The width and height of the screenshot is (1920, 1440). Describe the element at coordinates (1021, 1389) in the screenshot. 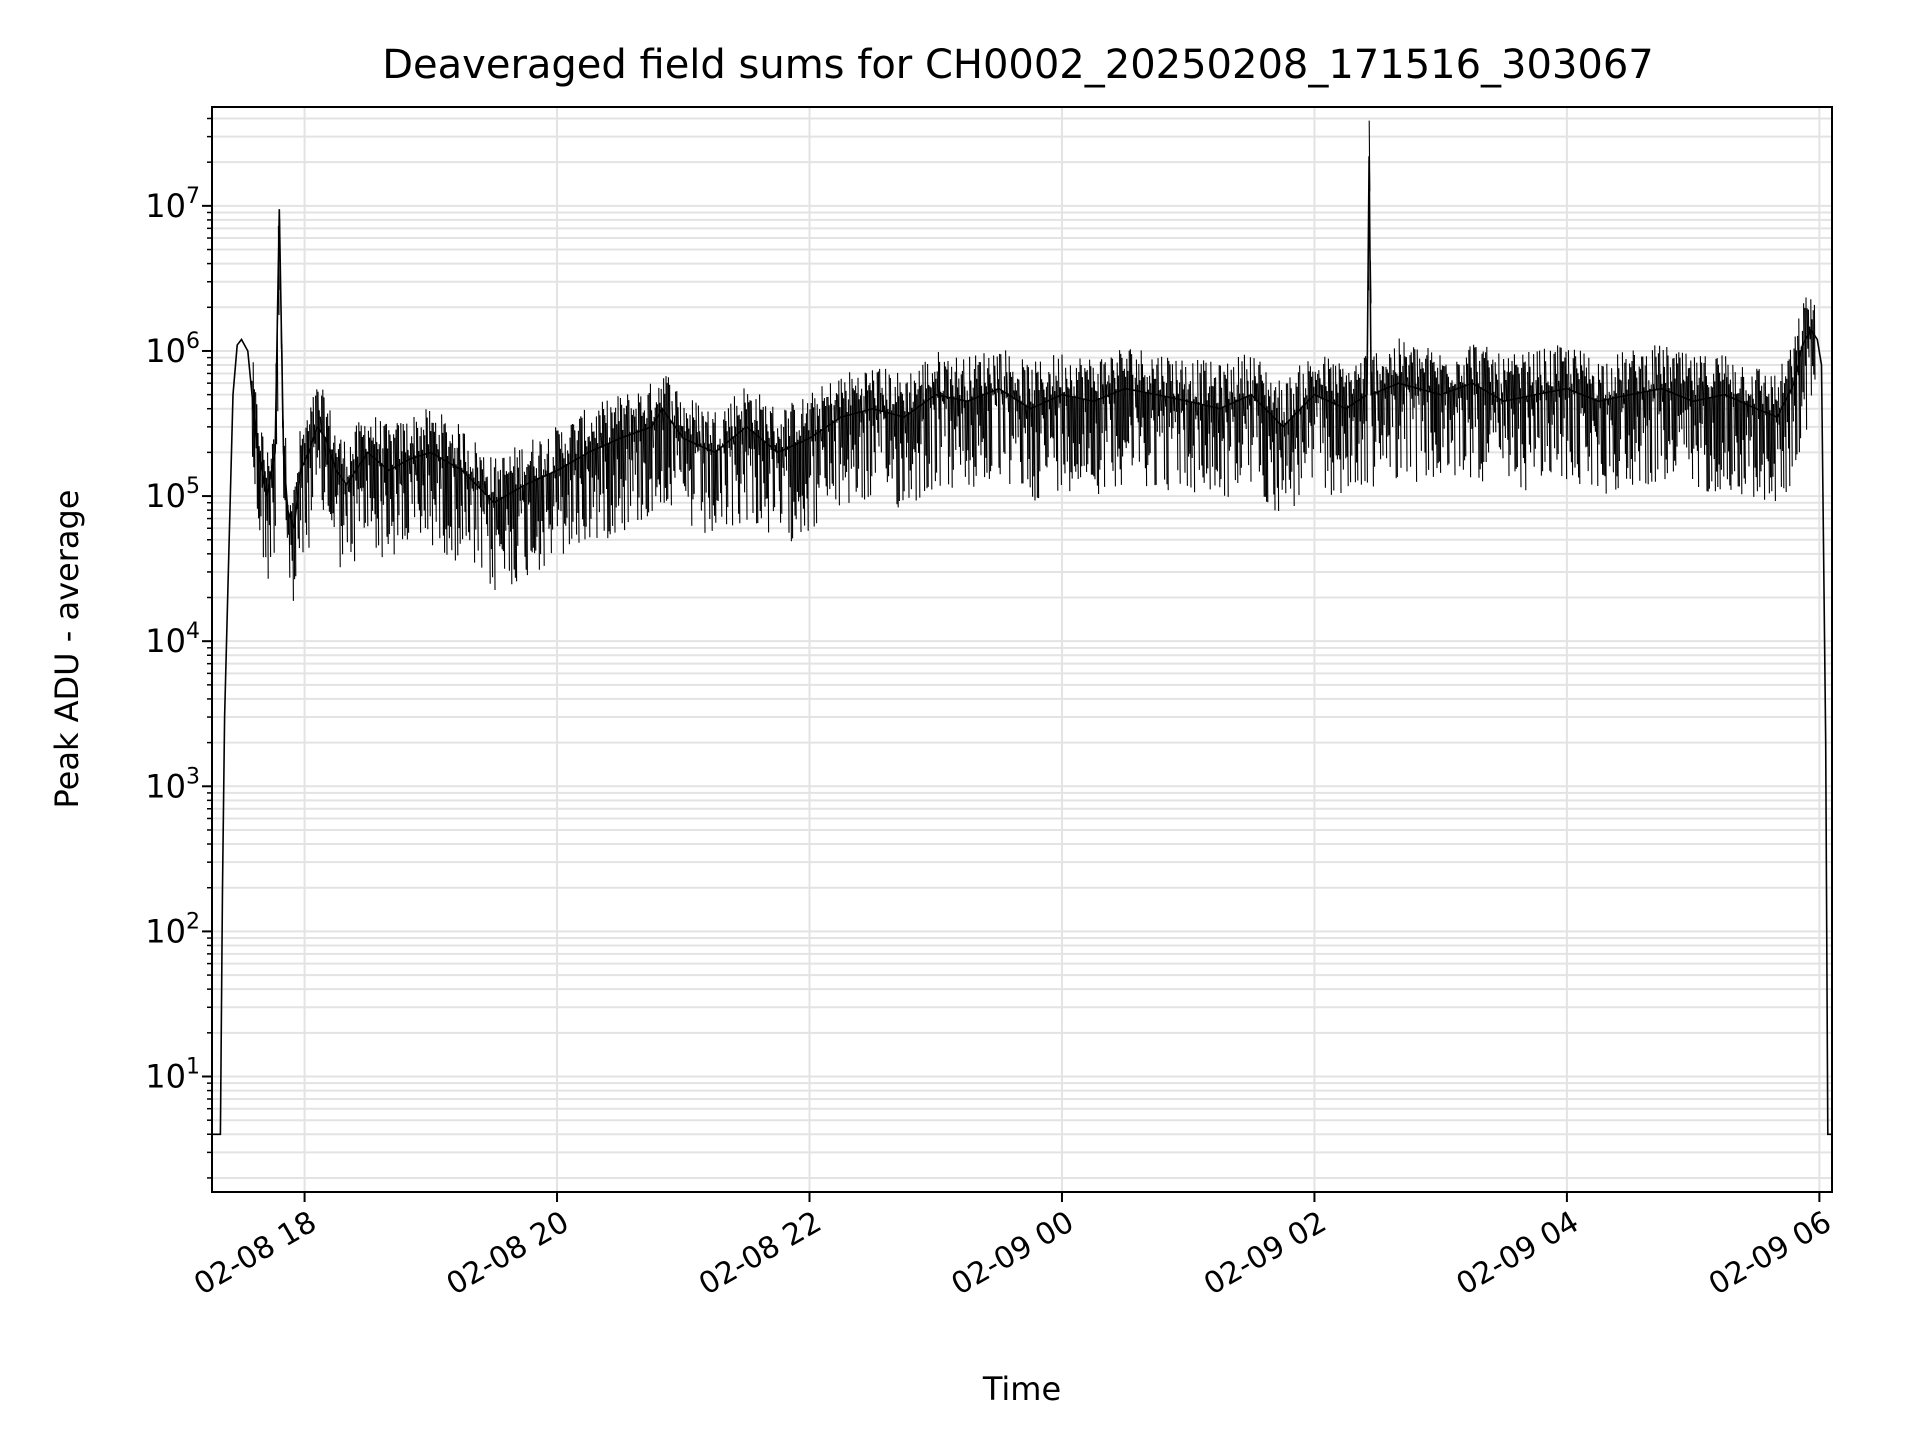

I see `x-axis-label: Time` at that location.